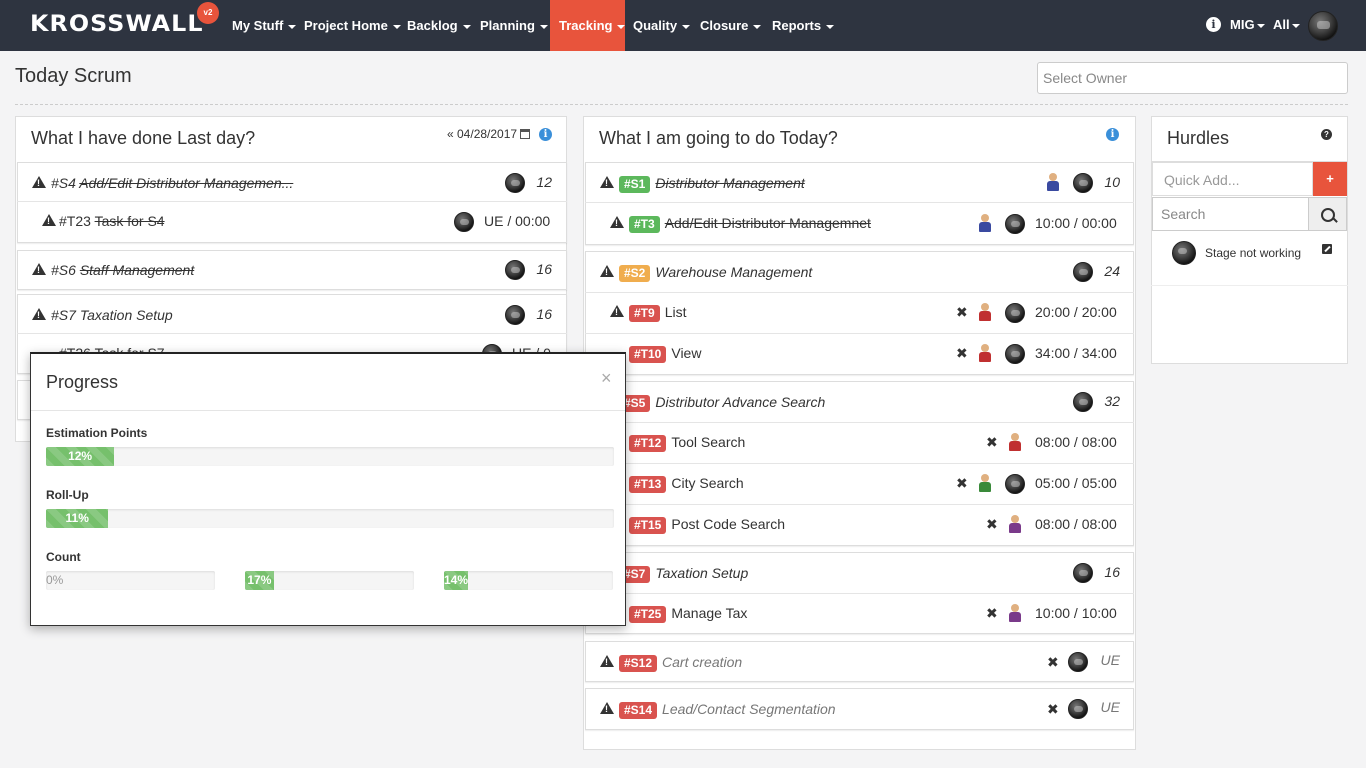 The image size is (1366, 768). What do you see at coordinates (1286, 25) in the screenshot?
I see `scope-dropdown: All` at bounding box center [1286, 25].